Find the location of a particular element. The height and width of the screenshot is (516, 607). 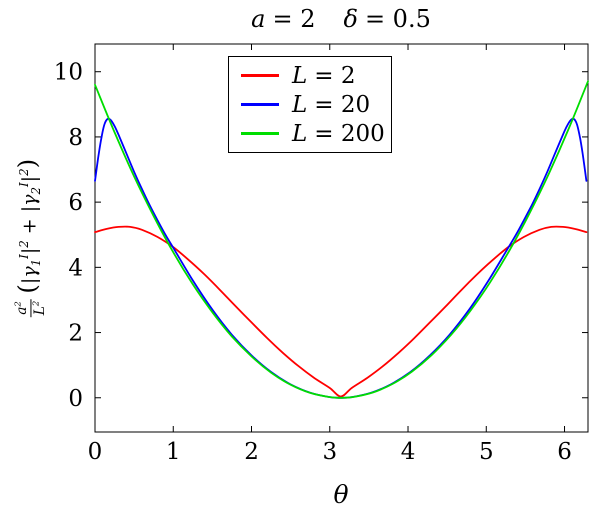

legend-label: L = 20 is located at coordinates (331, 104).